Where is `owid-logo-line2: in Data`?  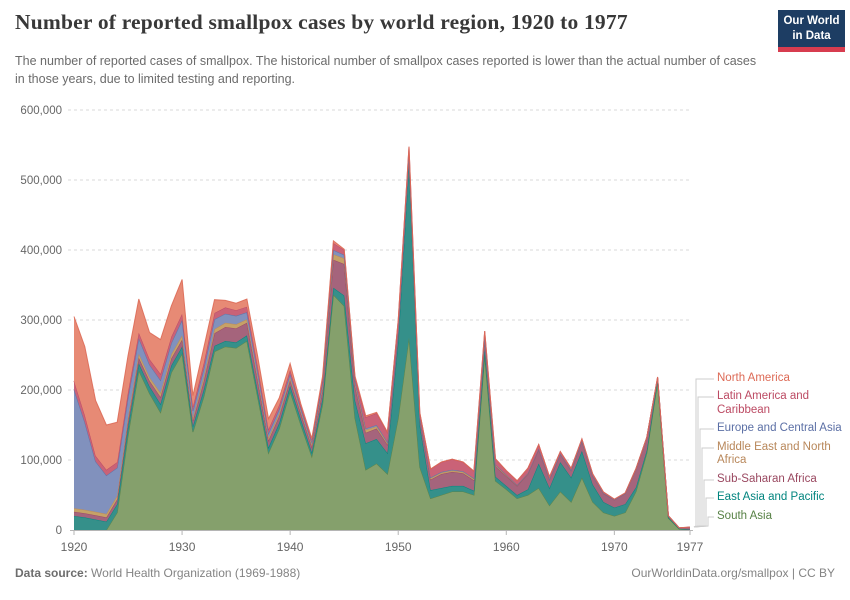 owid-logo-line2: in Data is located at coordinates (811, 35).